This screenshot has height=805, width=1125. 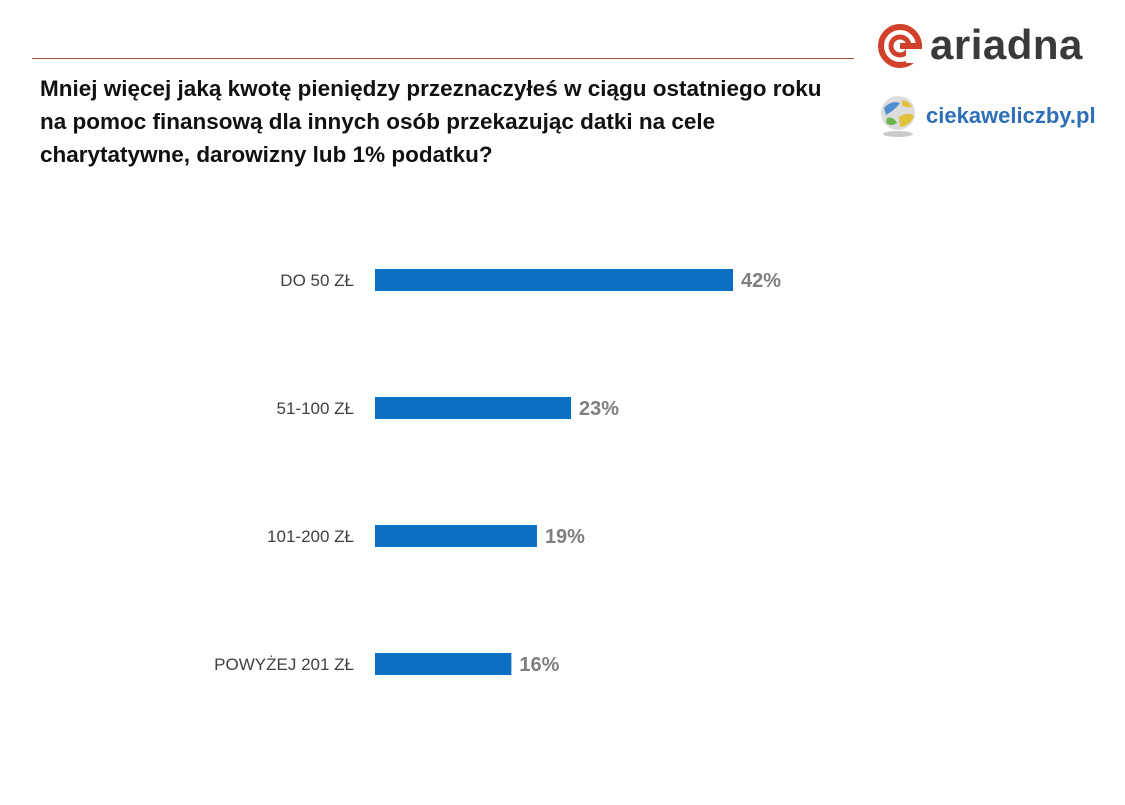 I want to click on data-label: 23%, so click(x=599, y=409).